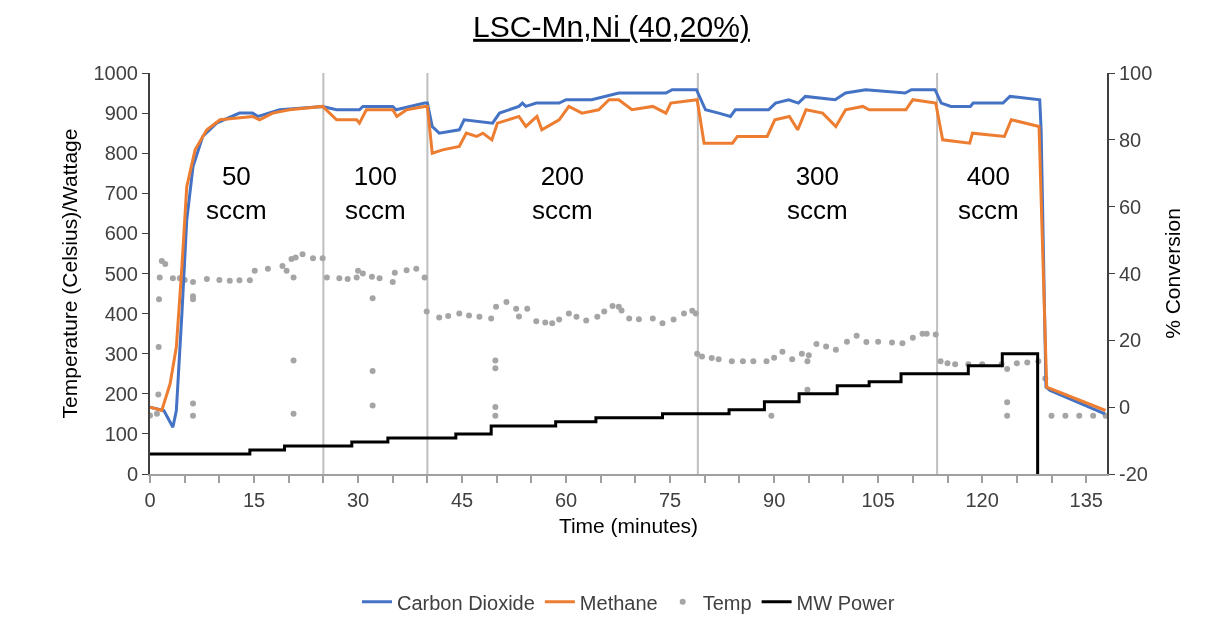 This screenshot has width=1223, height=633. I want to click on legend-label: MW Power, so click(845, 602).